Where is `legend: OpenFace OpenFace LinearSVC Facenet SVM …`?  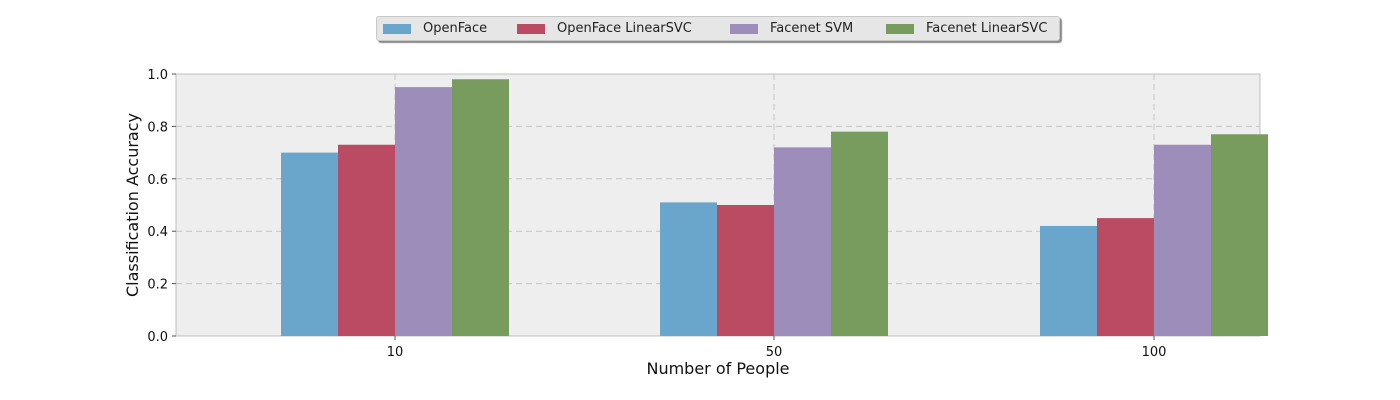
legend: OpenFace OpenFace LinearSVC Facenet SVM … is located at coordinates (718, 28).